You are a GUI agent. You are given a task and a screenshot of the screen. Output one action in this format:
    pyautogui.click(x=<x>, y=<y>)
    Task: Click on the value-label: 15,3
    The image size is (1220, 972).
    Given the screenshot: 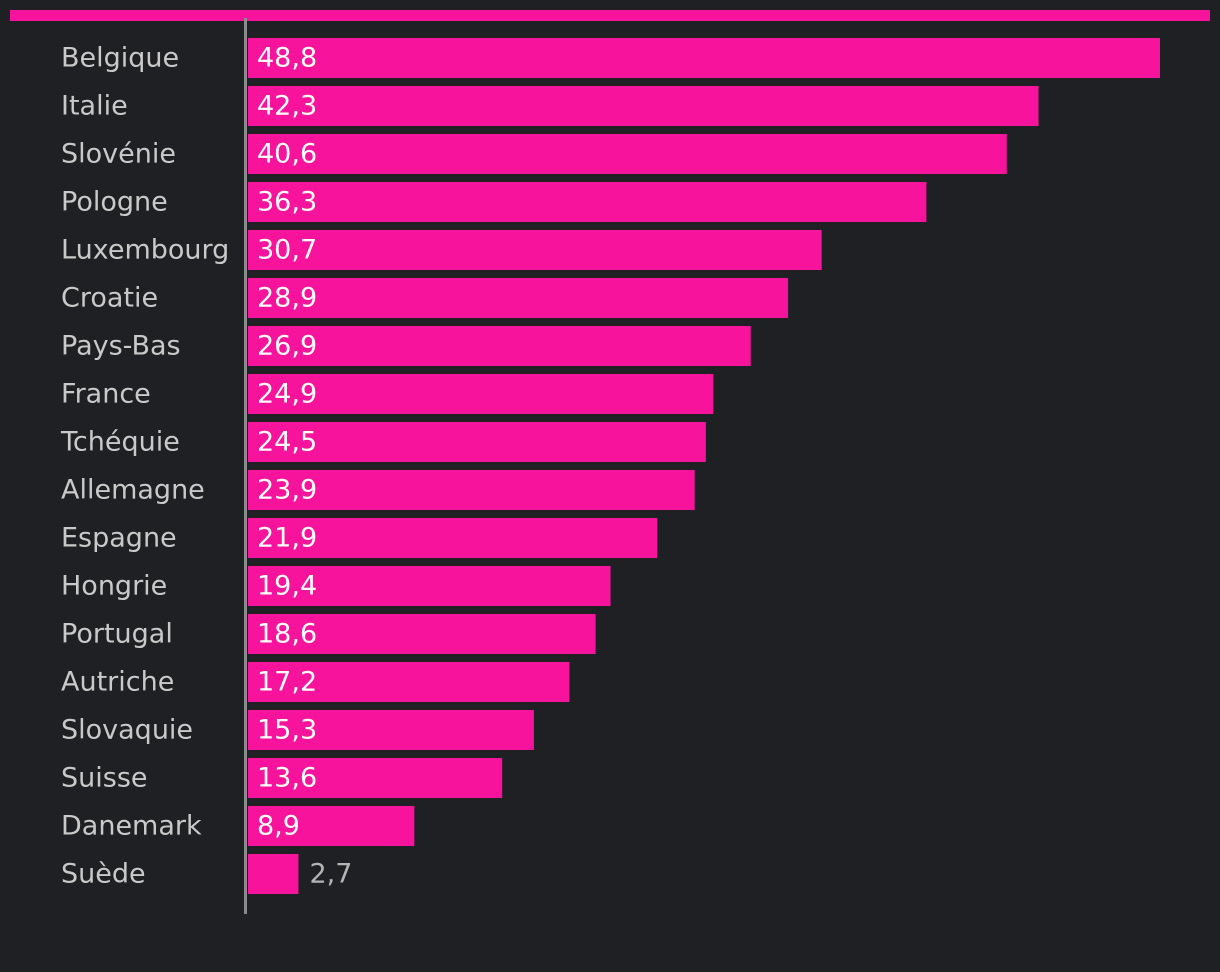 What is the action you would take?
    pyautogui.click(x=287, y=730)
    